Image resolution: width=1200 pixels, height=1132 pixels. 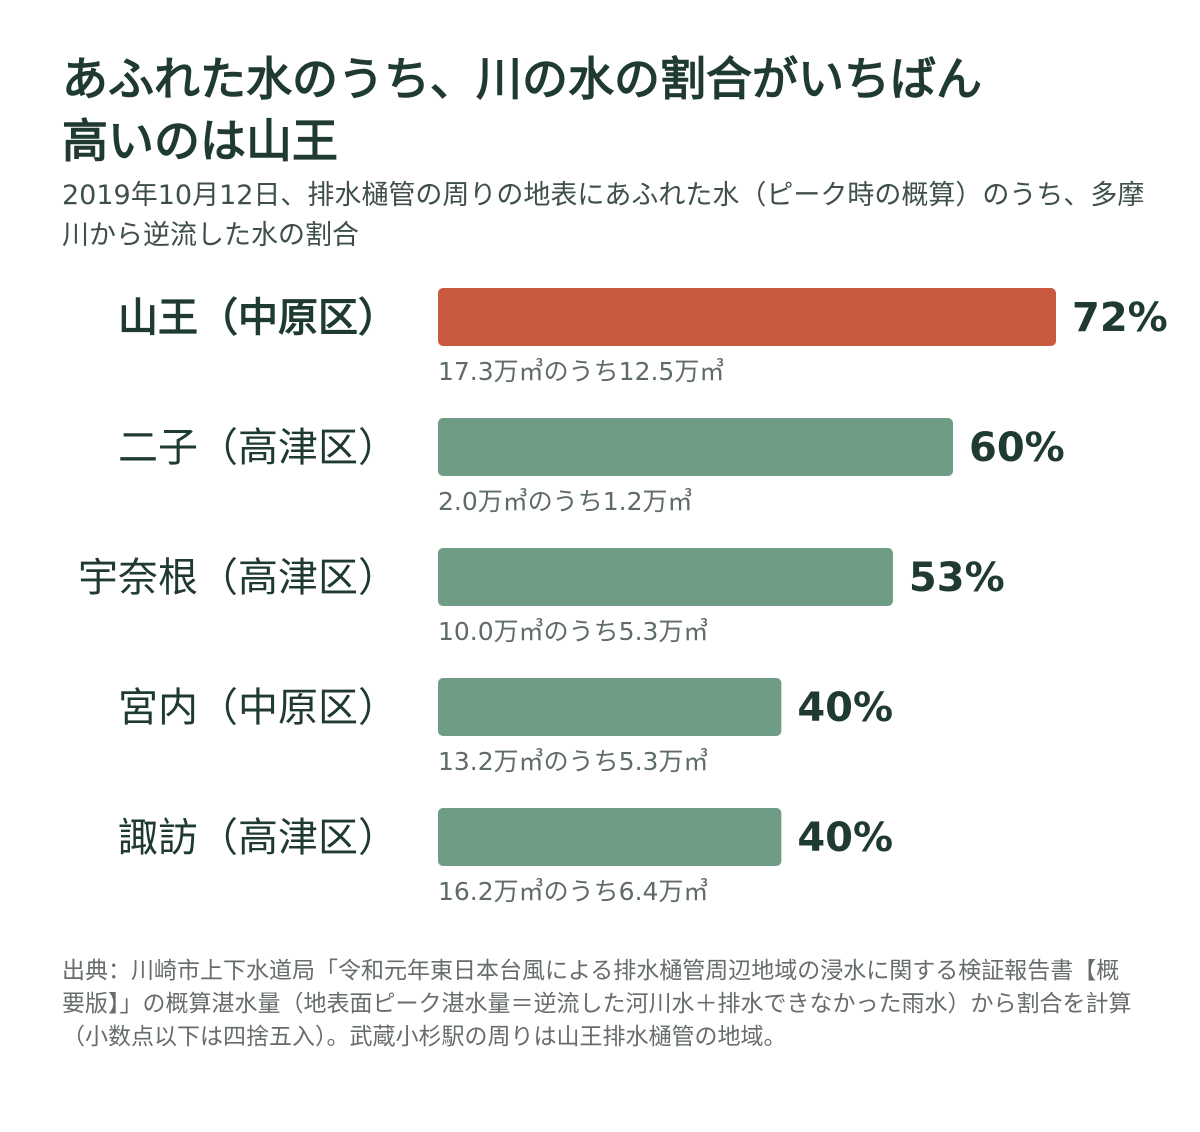 What do you see at coordinates (1120, 318) in the screenshot?
I see `value-label: 72%` at bounding box center [1120, 318].